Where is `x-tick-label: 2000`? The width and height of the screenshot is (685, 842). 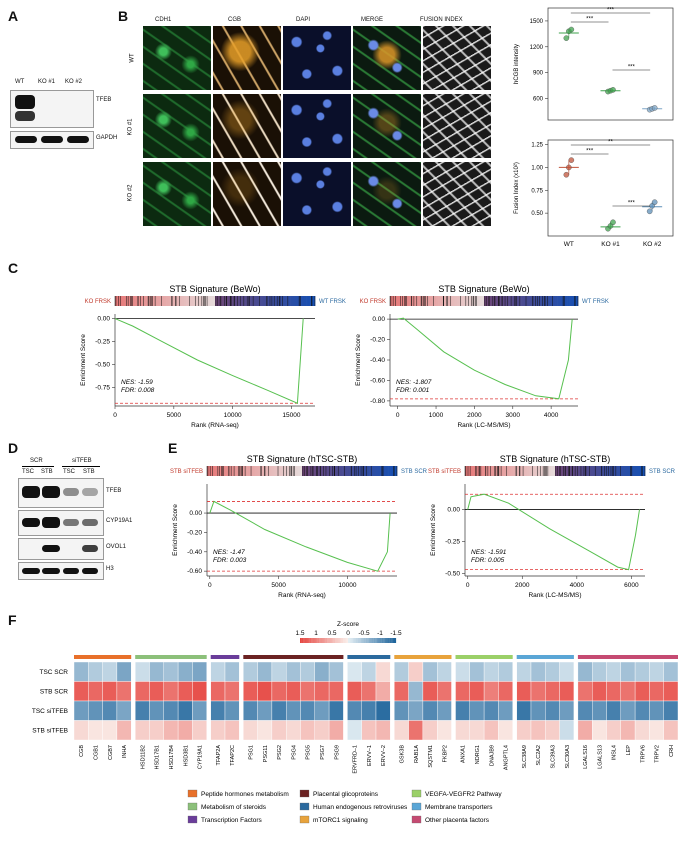 x-tick-label: 2000 is located at coordinates (522, 585).